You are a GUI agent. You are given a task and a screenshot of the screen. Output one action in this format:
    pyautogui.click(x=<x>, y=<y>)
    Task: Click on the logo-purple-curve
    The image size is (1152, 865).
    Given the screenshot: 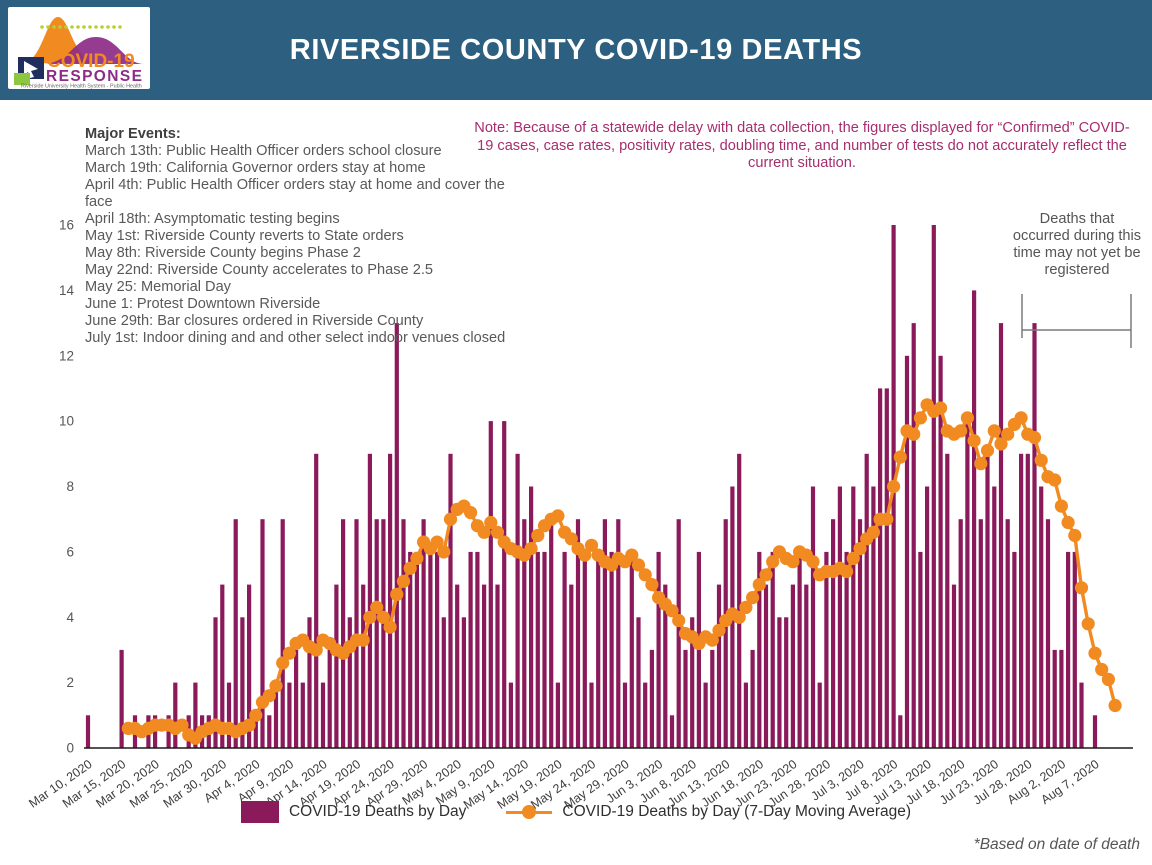 What is the action you would take?
    pyautogui.click(x=93, y=50)
    